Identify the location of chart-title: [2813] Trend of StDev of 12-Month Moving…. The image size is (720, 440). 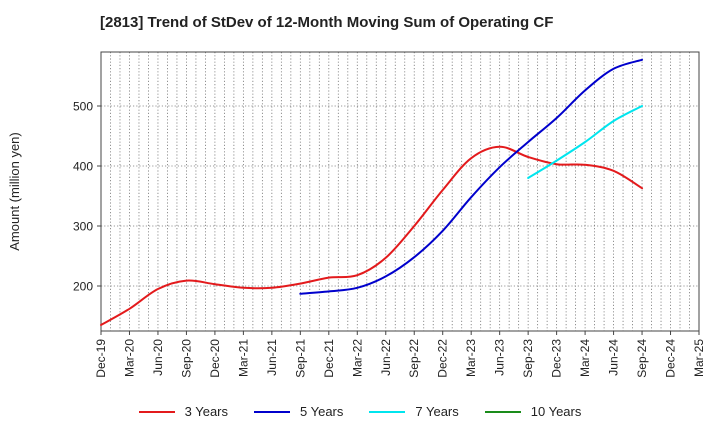
(327, 22).